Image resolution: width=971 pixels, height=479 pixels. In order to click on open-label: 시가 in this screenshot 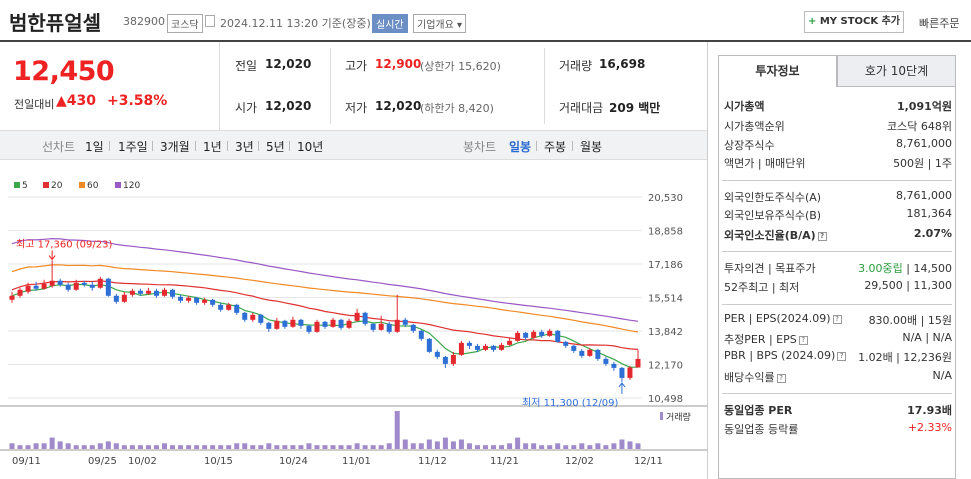, I will do `click(246, 108)`.